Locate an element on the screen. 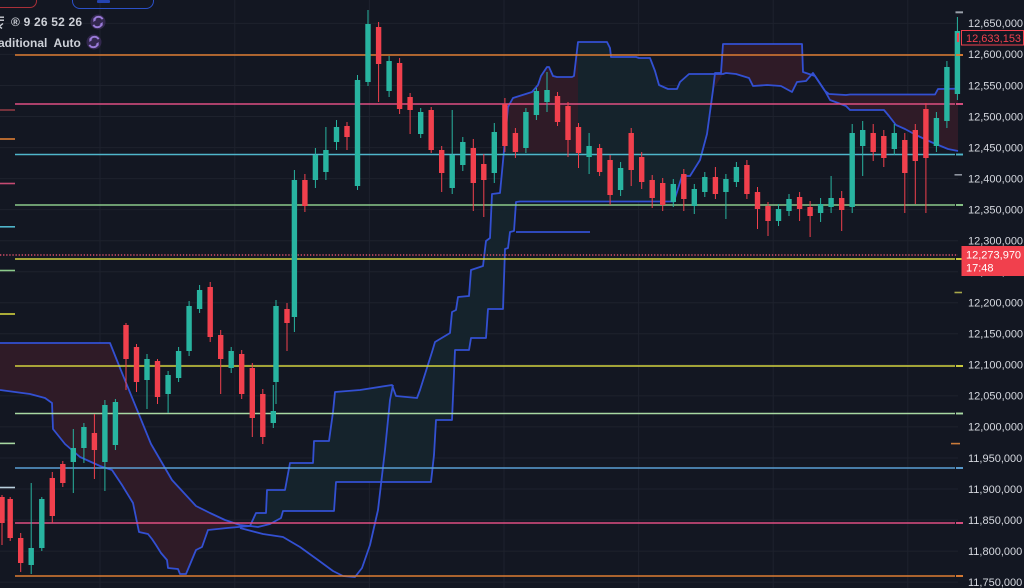 Image resolution: width=1024 pixels, height=588 pixels. svg-text: 12,550,000 is located at coordinates (995, 86).